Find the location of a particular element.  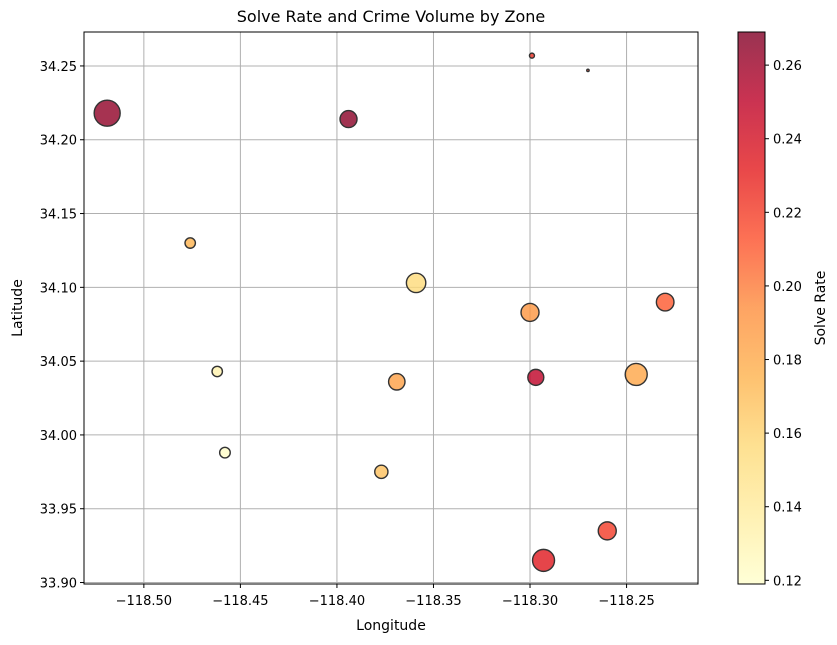

colorbar-ticks: 0.12 0.14 0.16 0.18 0.20 0.22 0.24 0.26 is located at coordinates (783, 324).